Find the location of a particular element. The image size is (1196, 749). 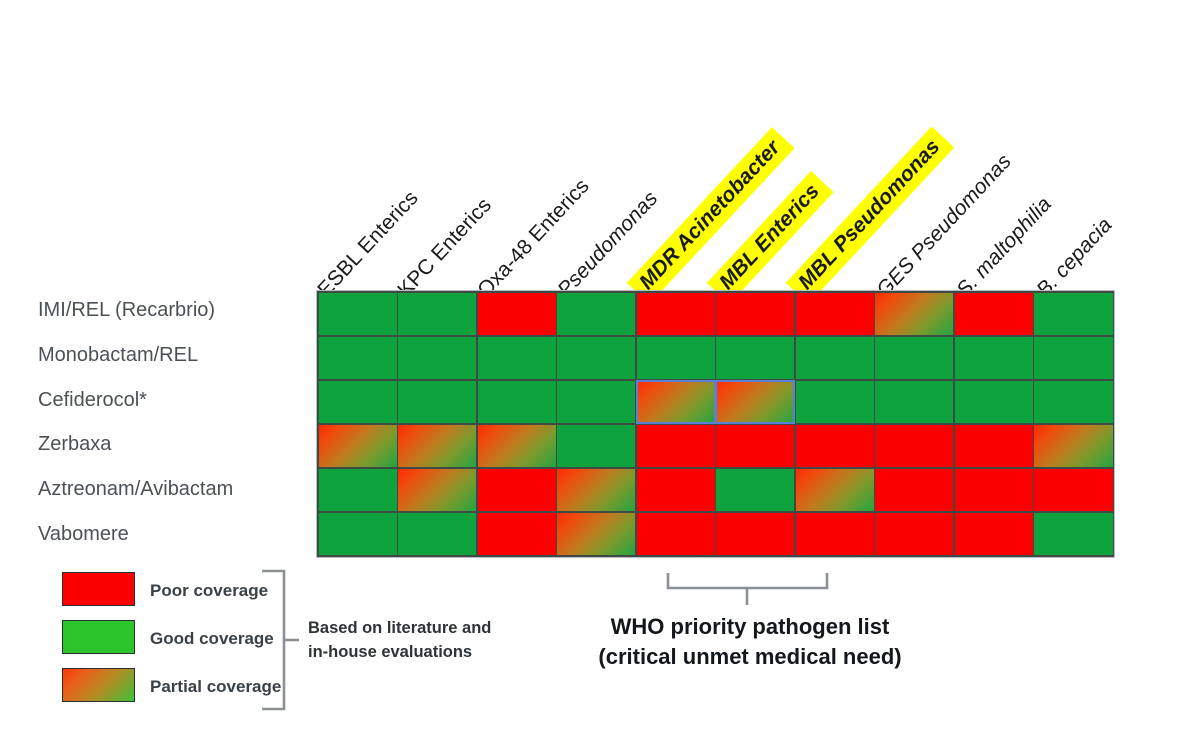

legend-label-partial: Partial coverage is located at coordinates (216, 686).